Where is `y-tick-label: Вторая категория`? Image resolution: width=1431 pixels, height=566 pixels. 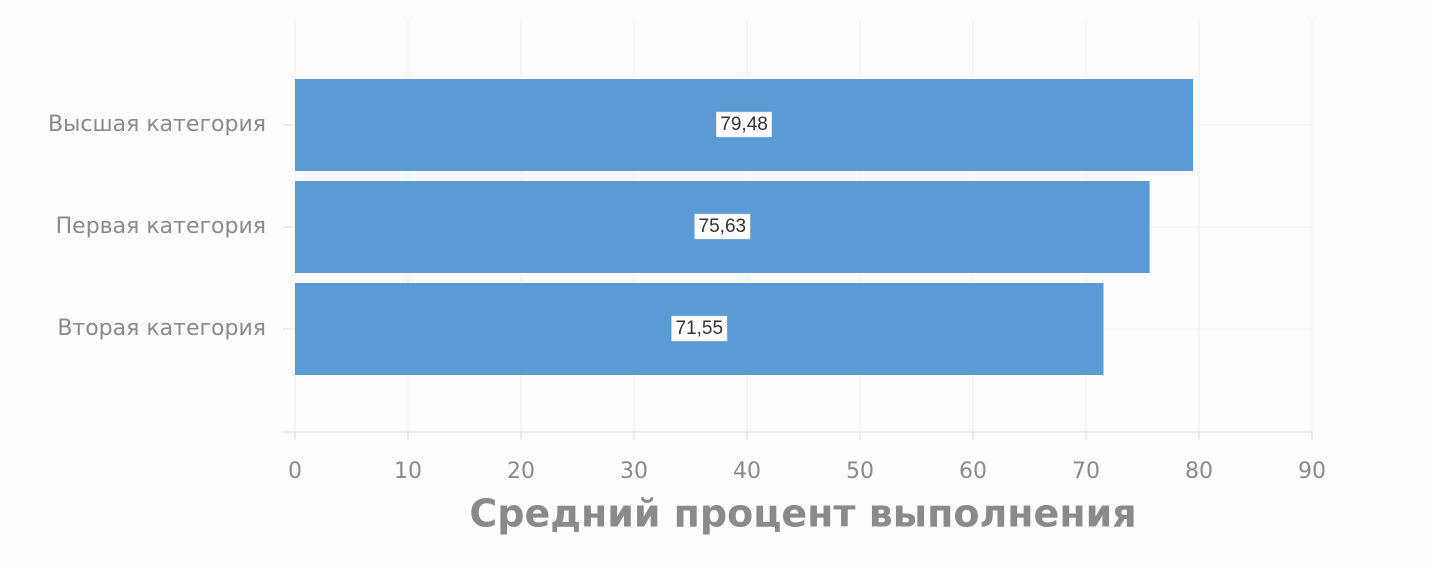 y-tick-label: Вторая категория is located at coordinates (161, 328).